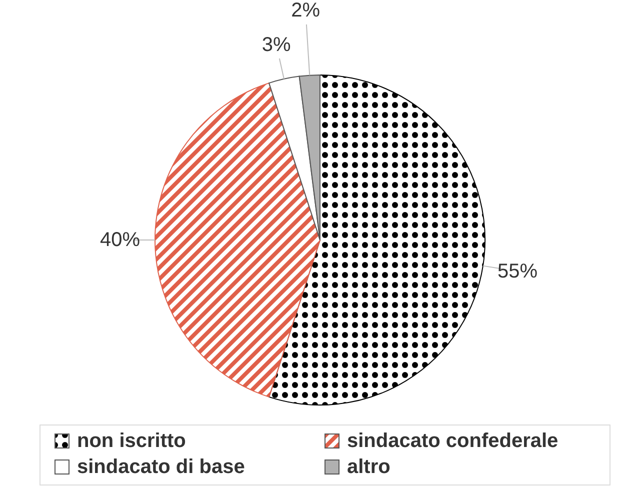 The width and height of the screenshot is (634, 503). What do you see at coordinates (120, 240) in the screenshot?
I see `data-label: 40%` at bounding box center [120, 240].